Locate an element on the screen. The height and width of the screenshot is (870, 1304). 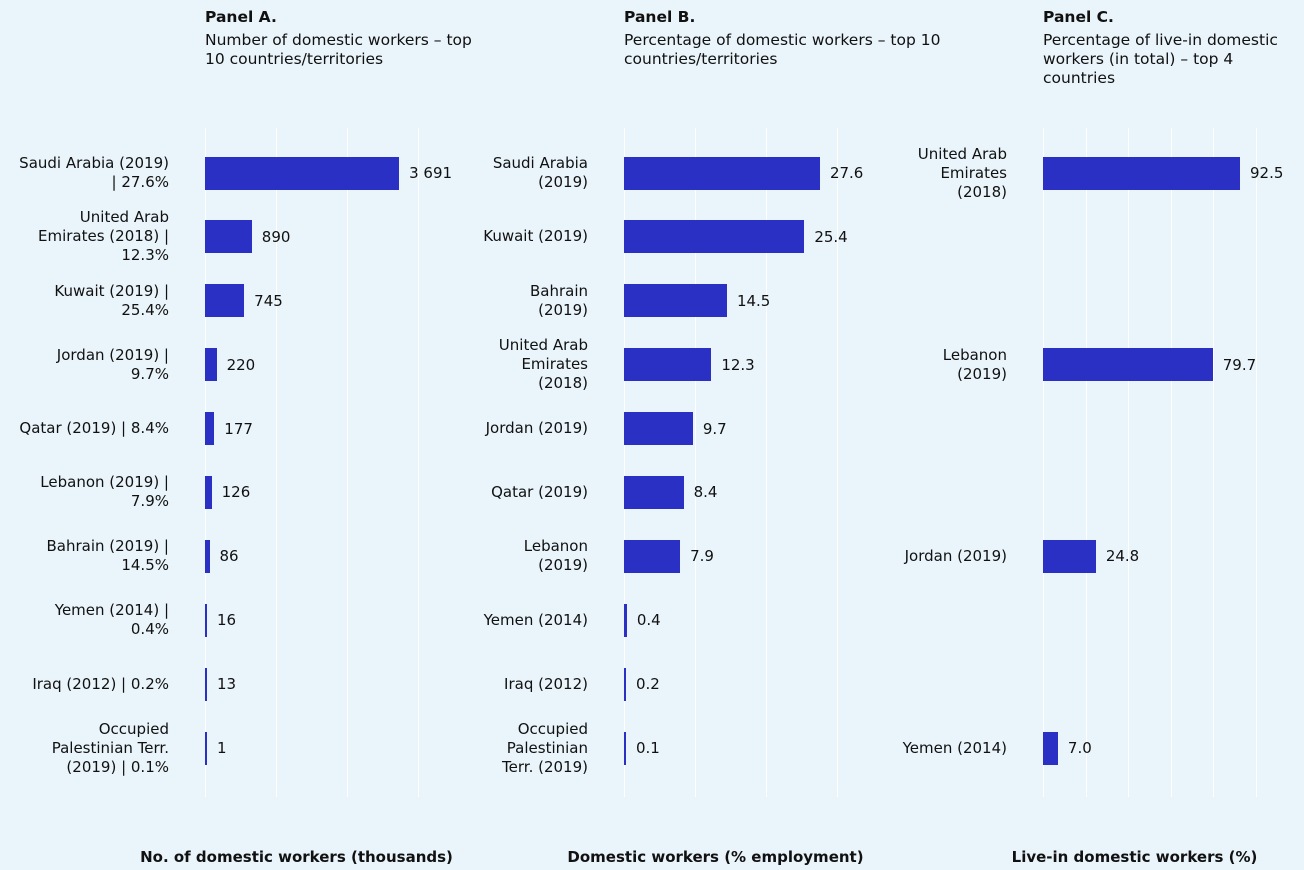
category-label: Qatar (2019) | 8.4% is located at coordinates (94, 428).